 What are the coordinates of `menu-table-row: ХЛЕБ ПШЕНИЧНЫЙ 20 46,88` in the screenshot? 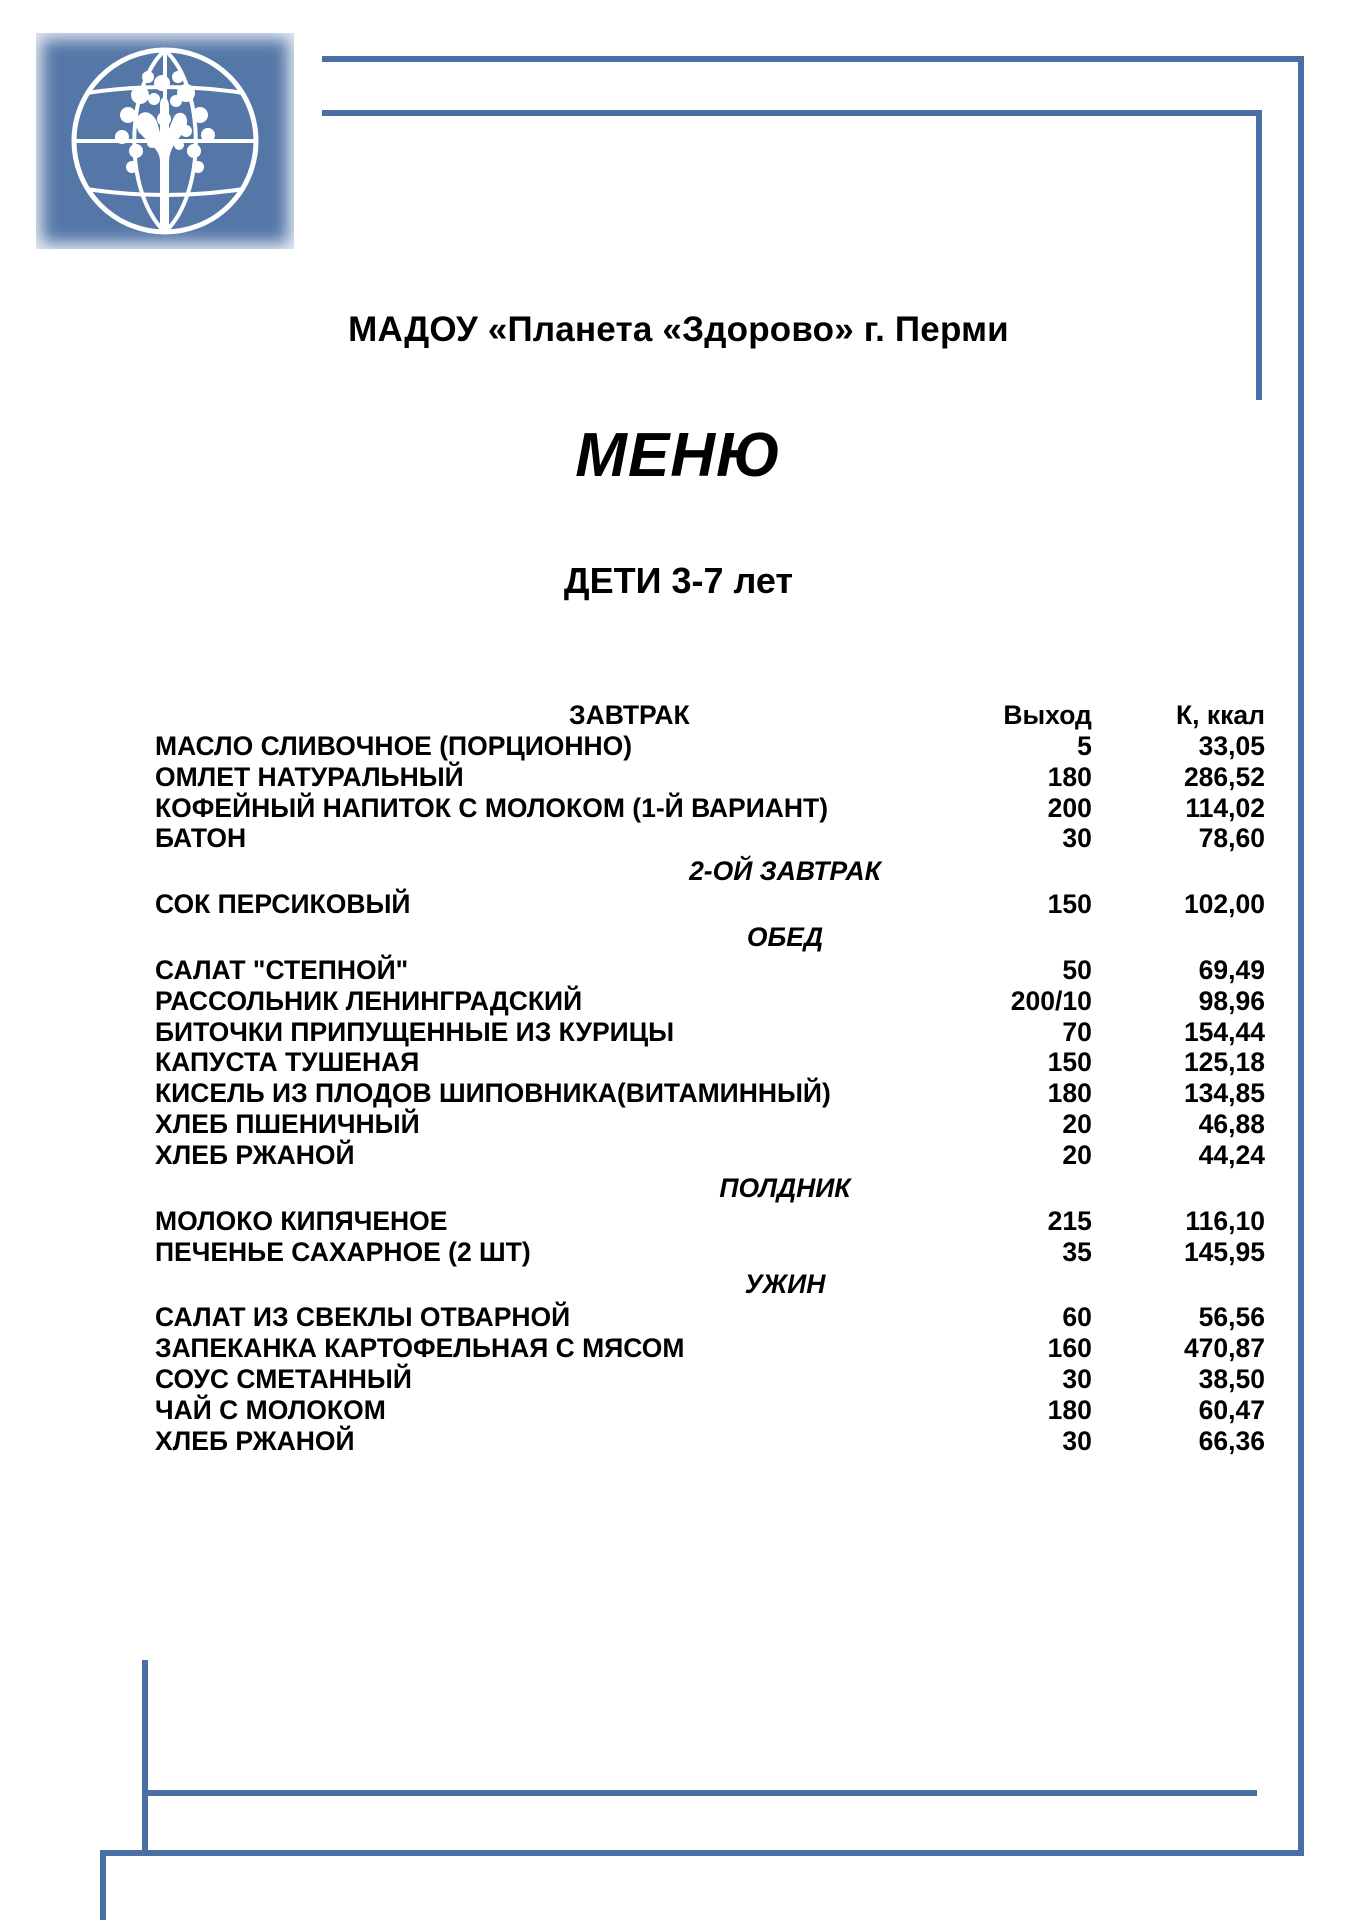 It's located at (710, 1124).